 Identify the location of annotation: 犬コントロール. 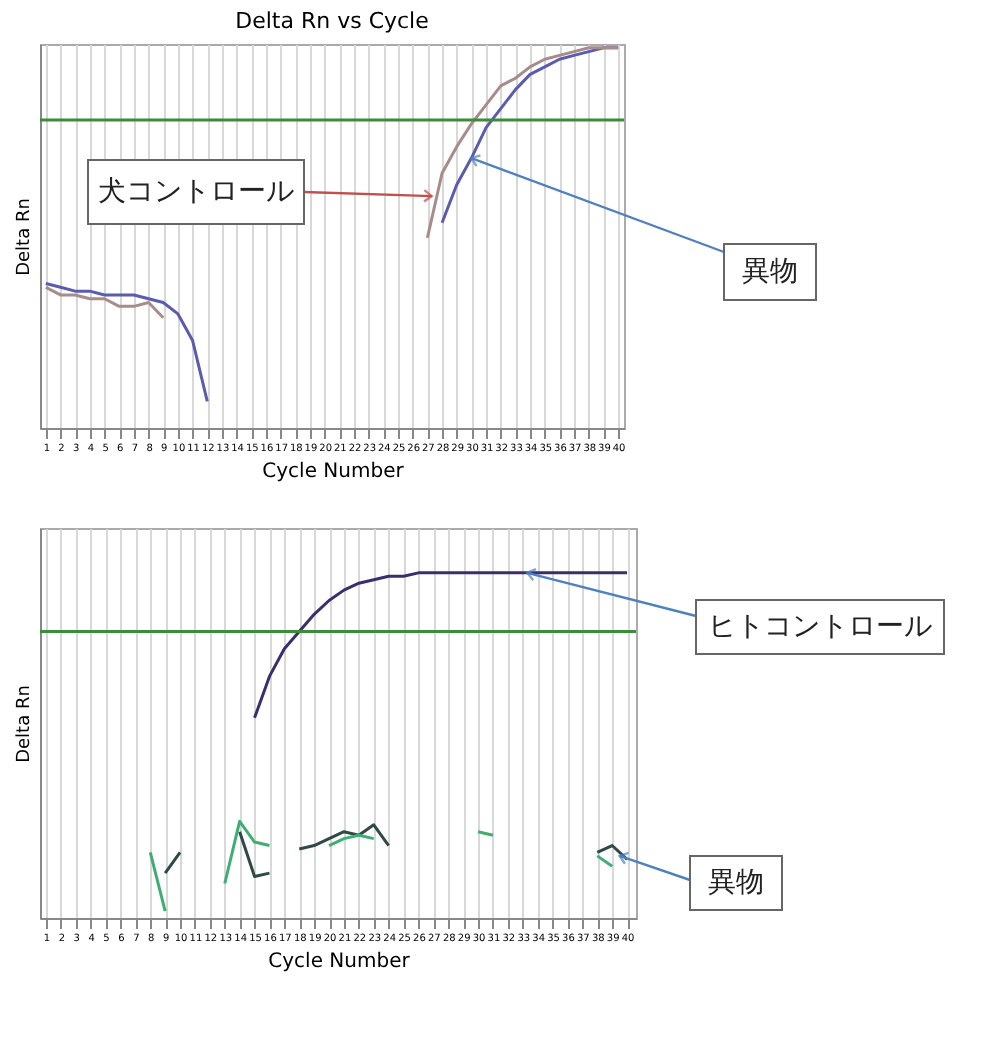
(196, 192).